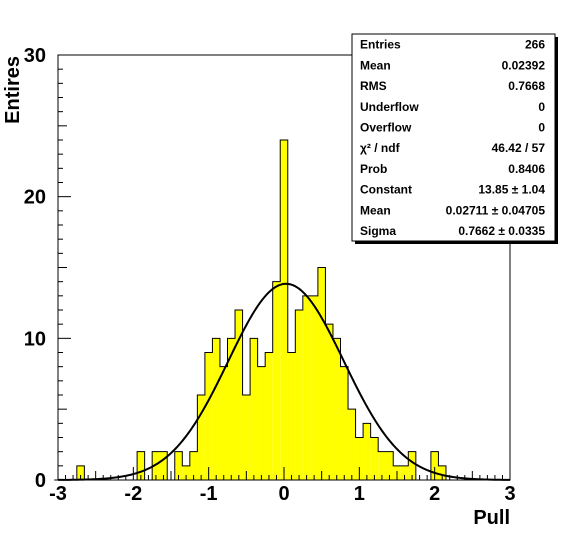  Describe the element at coordinates (133, 494) in the screenshot. I see `x-tick-label: -2` at that location.